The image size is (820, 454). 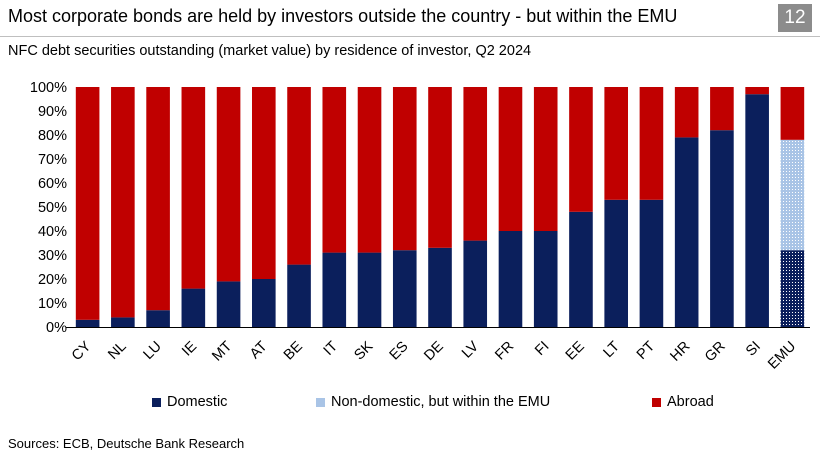 I want to click on y-tick-label: 60%, so click(x=52, y=184).